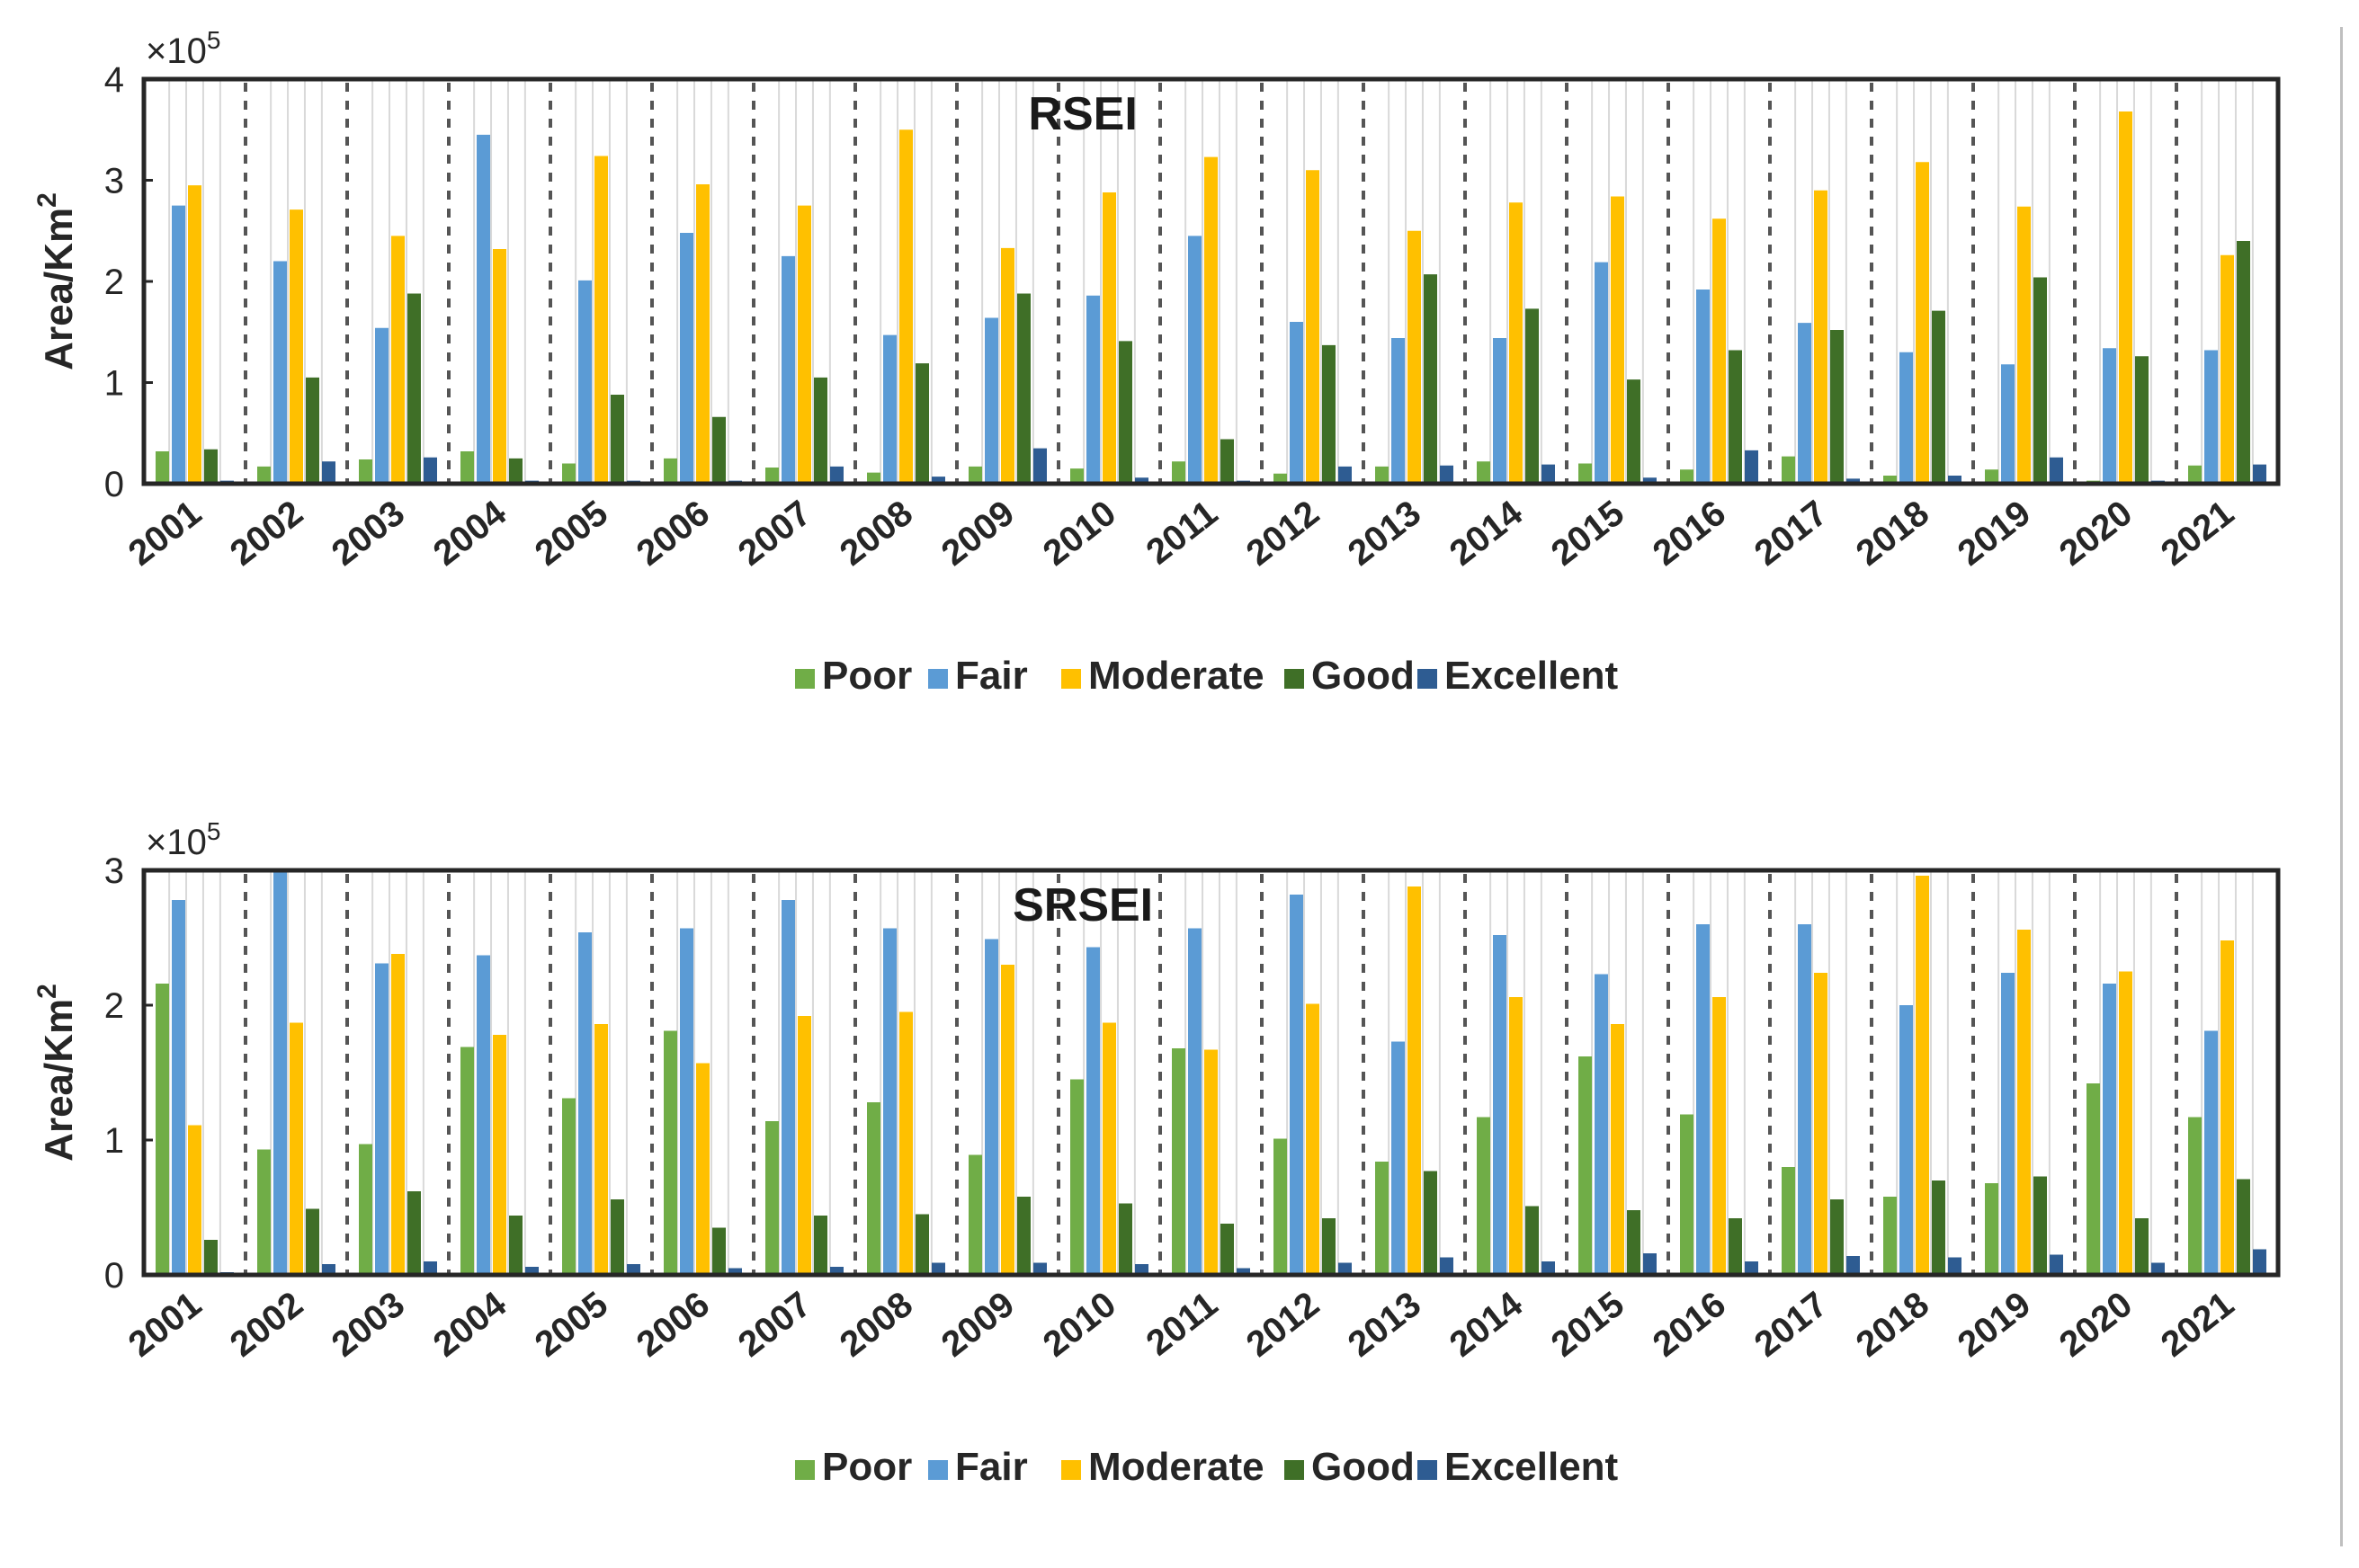 The width and height of the screenshot is (2359, 1568). I want to click on bar-poor-2006, so click(671, 1153).